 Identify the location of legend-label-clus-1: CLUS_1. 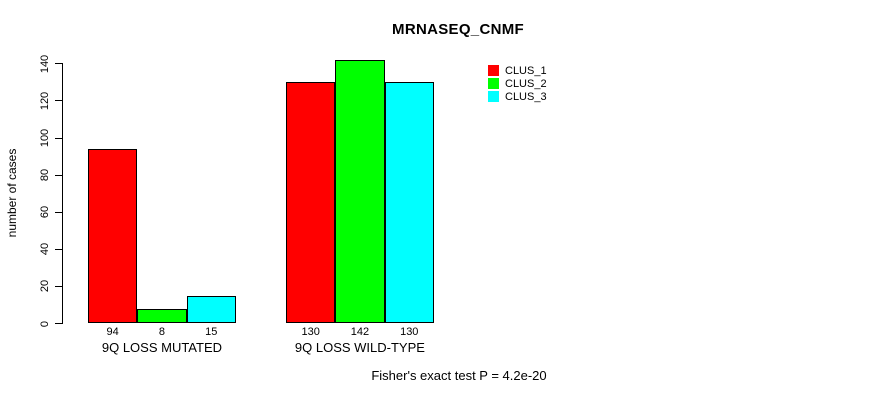
(526, 70).